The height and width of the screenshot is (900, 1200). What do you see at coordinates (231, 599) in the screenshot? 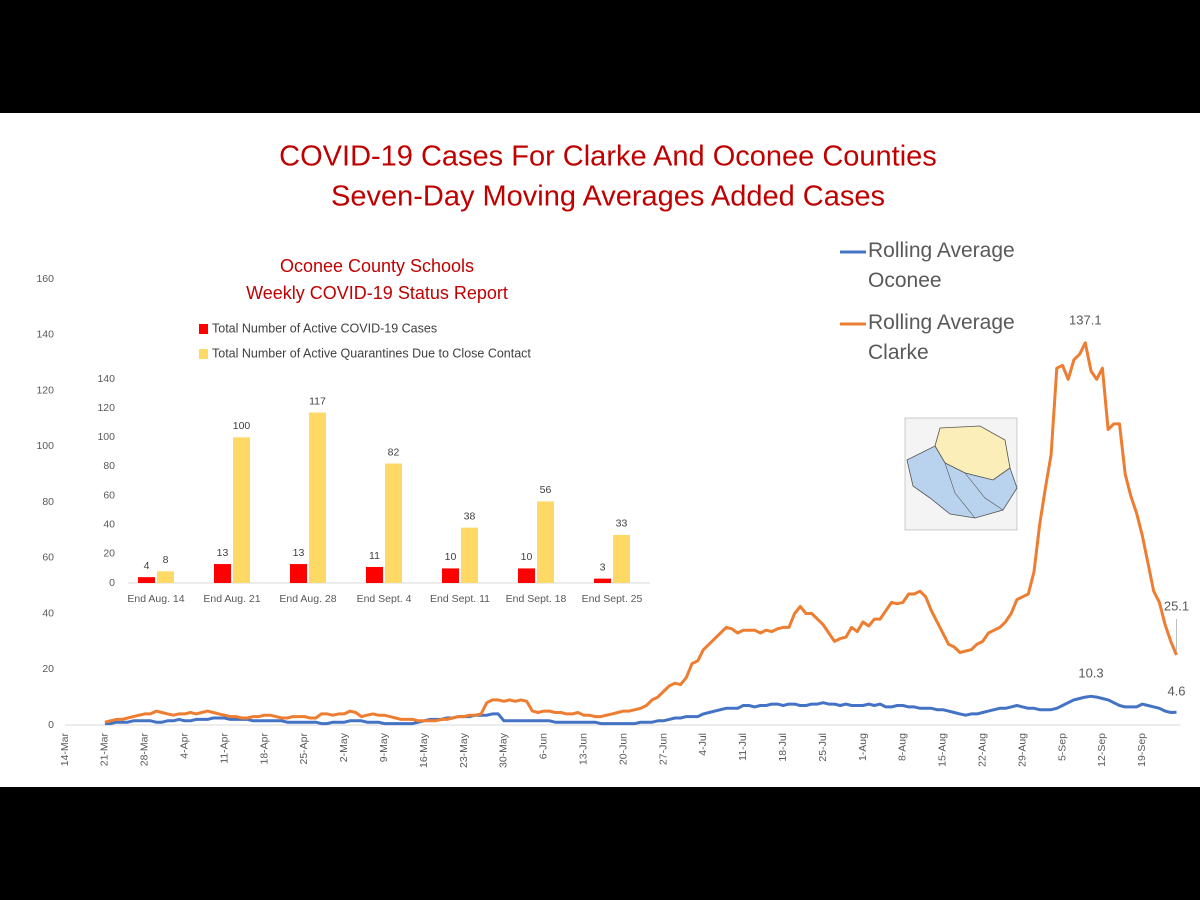
I see `x-tick-label: End Aug. 21` at bounding box center [231, 599].